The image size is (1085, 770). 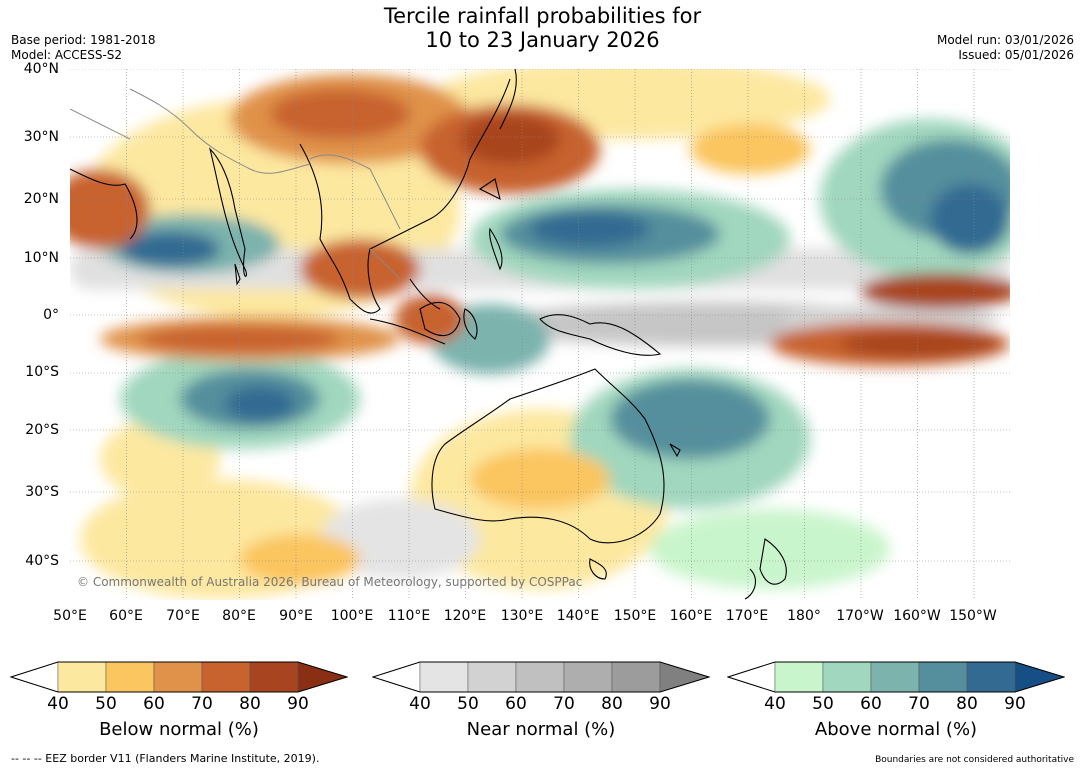 What do you see at coordinates (41, 199) in the screenshot?
I see `lat-label-20n: 20°N` at bounding box center [41, 199].